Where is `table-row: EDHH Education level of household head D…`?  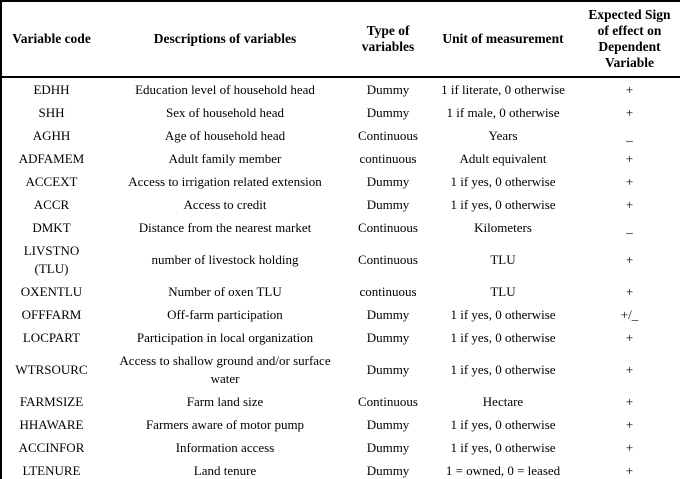
table-row: EDHH Education level of household head D… is located at coordinates (340, 89).